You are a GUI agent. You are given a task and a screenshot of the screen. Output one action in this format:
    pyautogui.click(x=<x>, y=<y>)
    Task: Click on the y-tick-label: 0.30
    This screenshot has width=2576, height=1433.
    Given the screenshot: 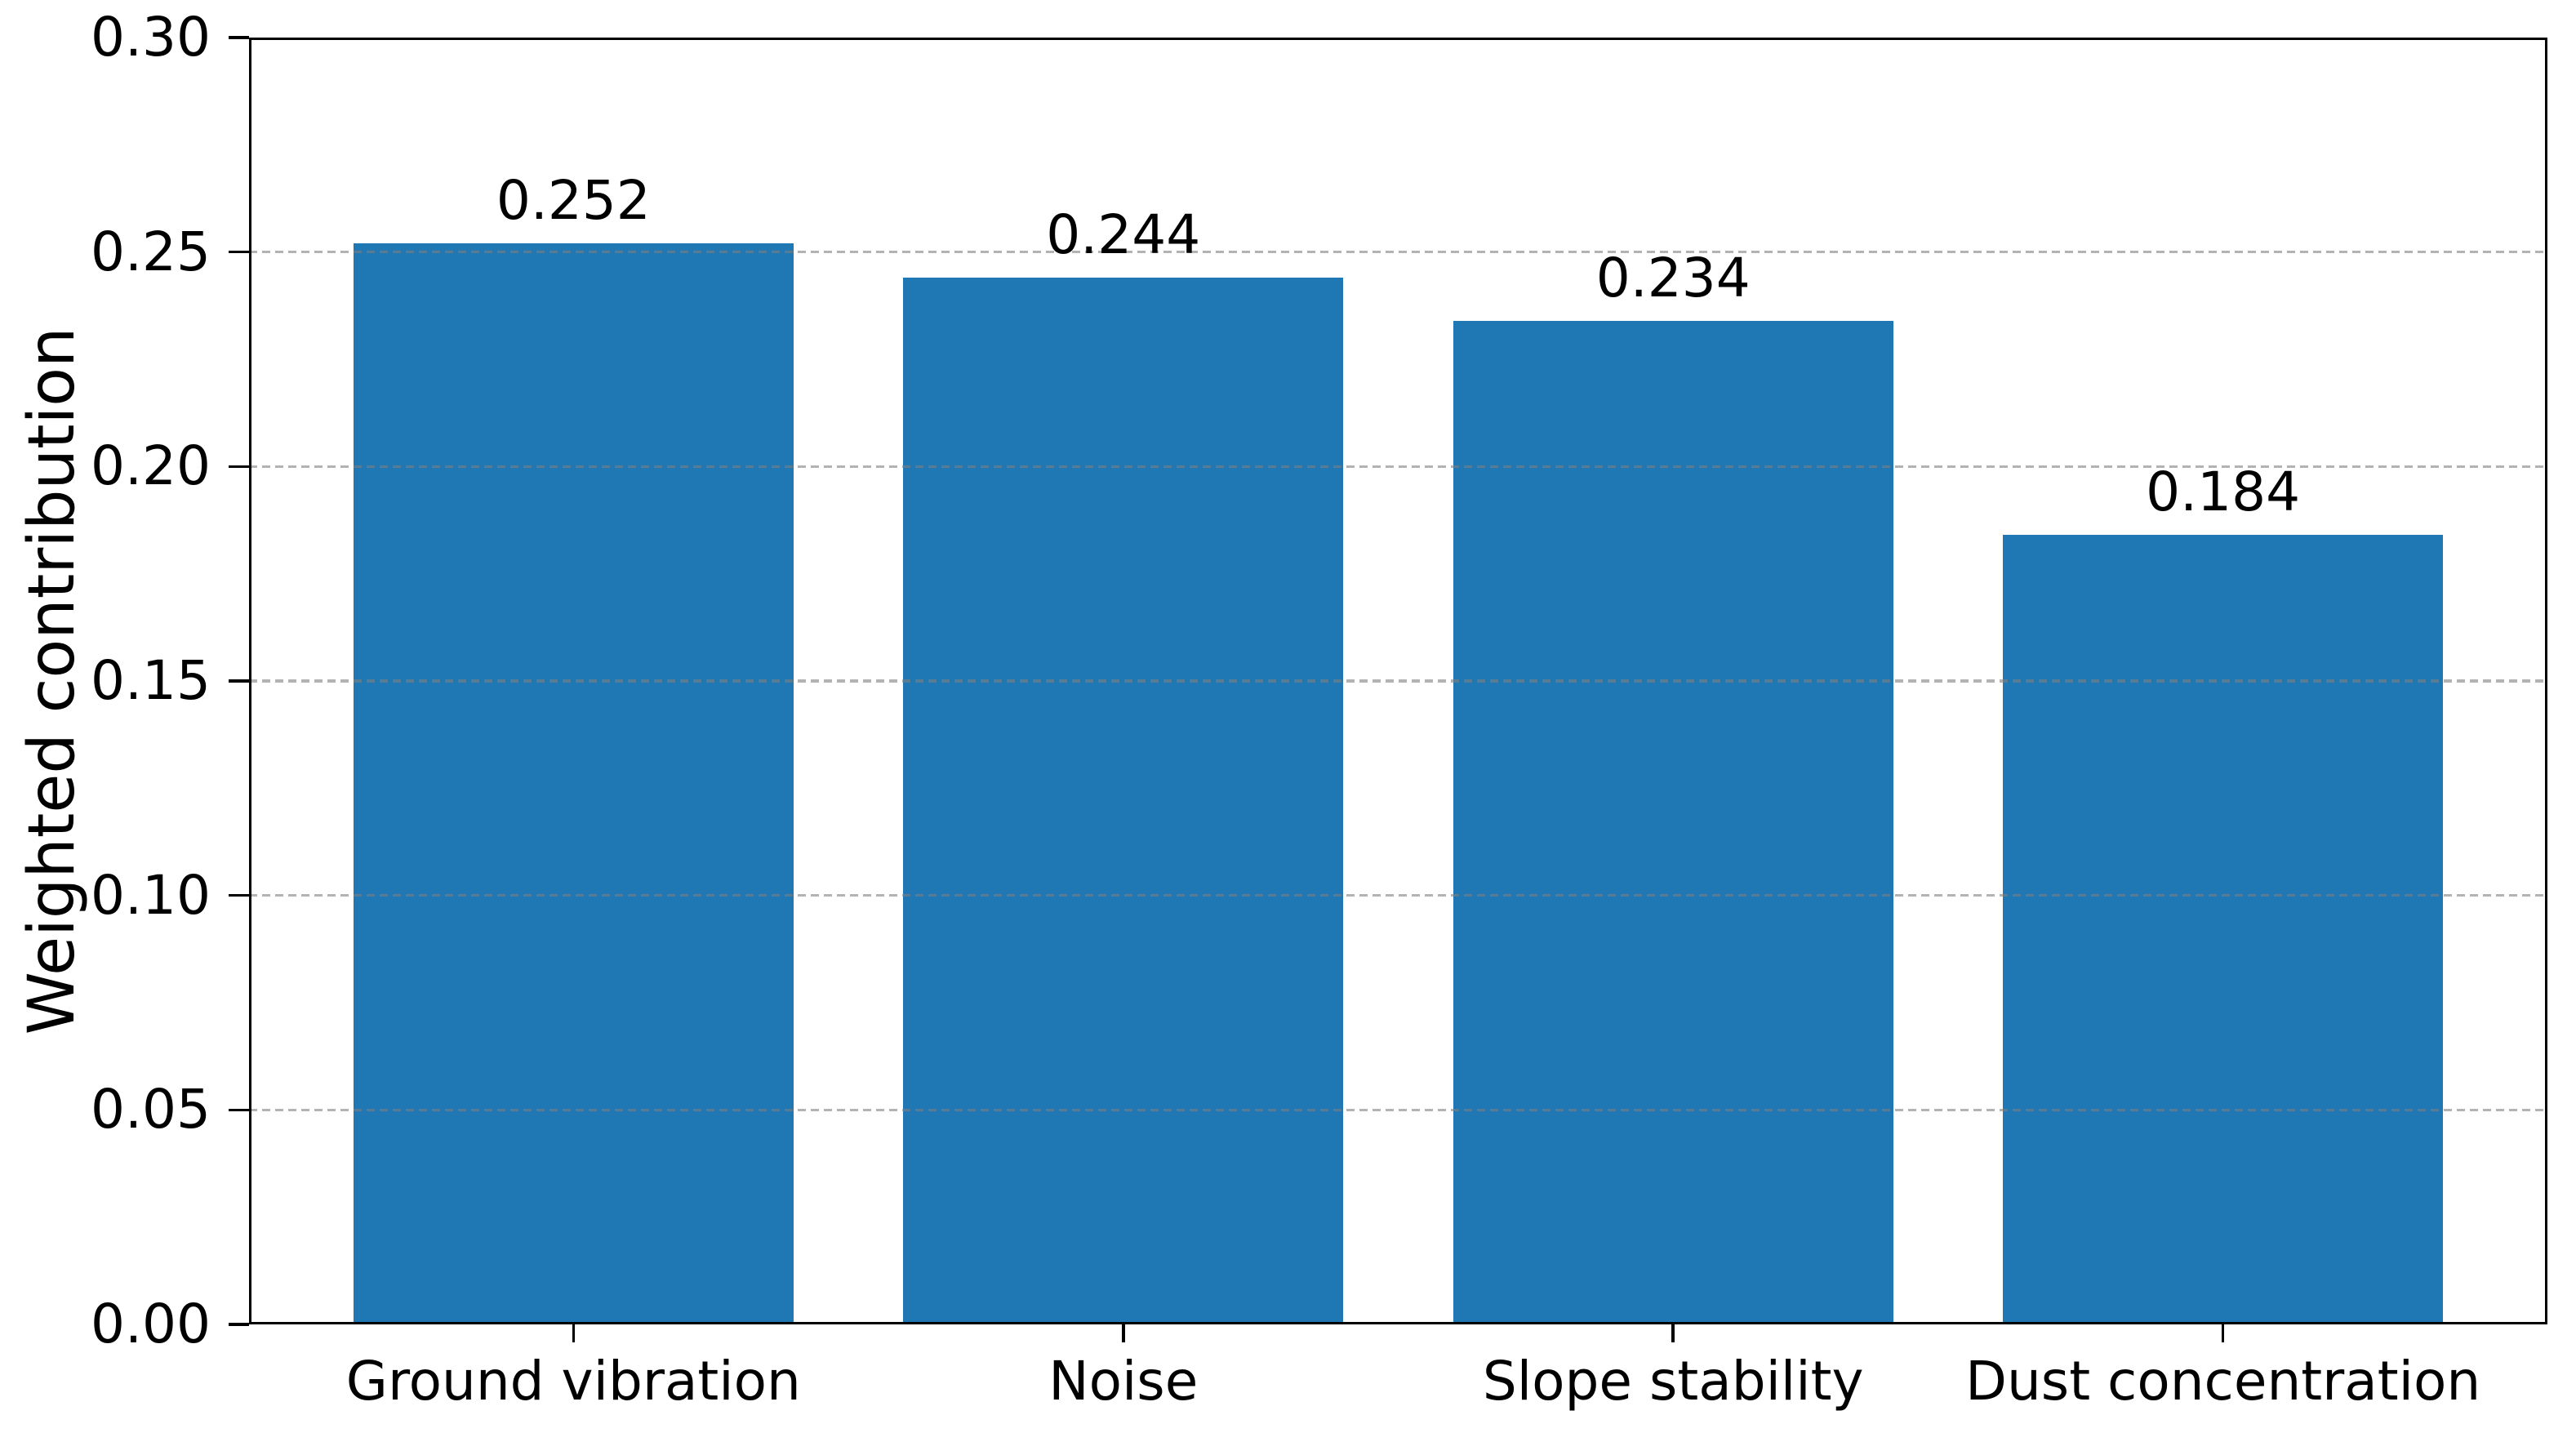 What is the action you would take?
    pyautogui.click(x=151, y=37)
    